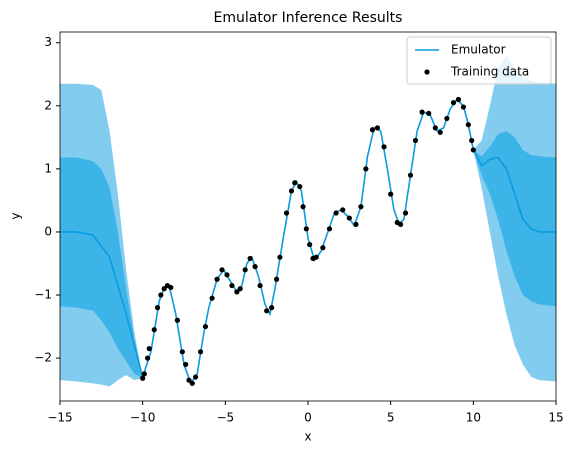 This screenshot has width=574, height=455. Describe the element at coordinates (555, 418) in the screenshot. I see `x-tick-label: 15` at that location.